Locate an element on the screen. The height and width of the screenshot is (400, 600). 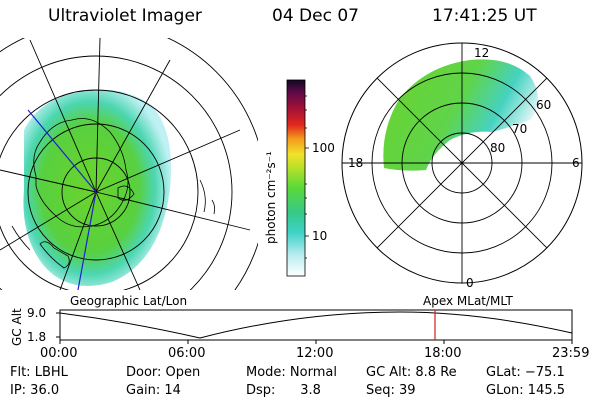
aurora-emission-right is located at coordinates (460, 115).